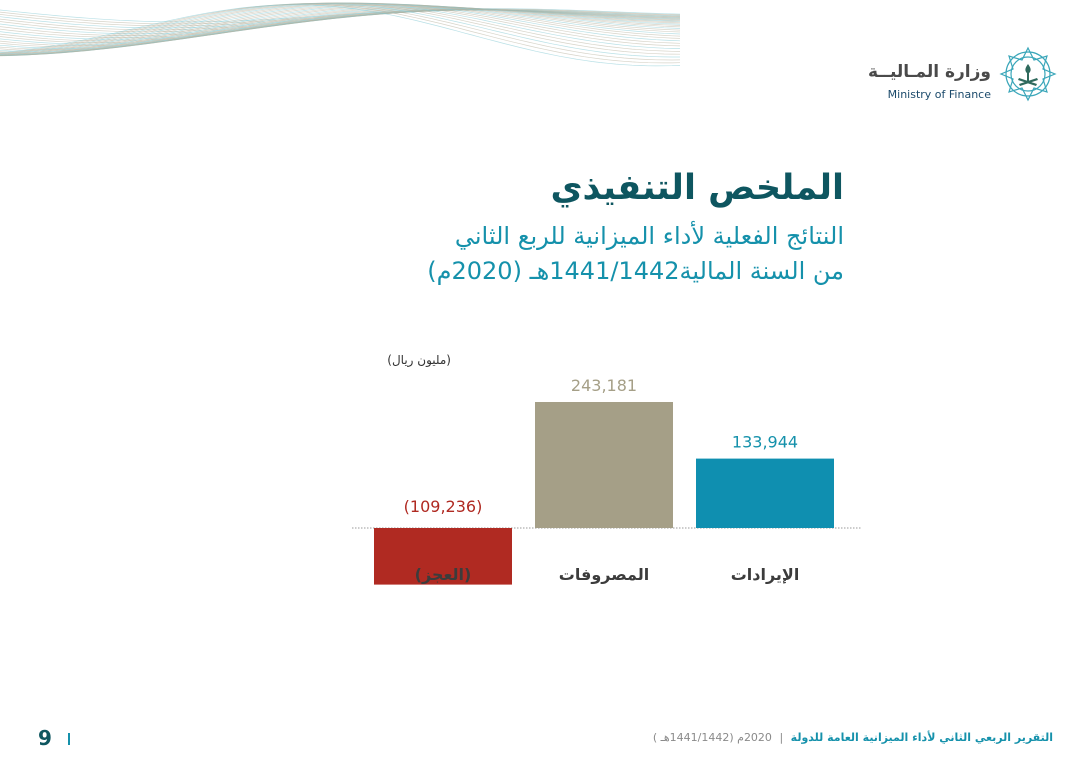  What do you see at coordinates (712, 737) in the screenshot?
I see `footer-date: 2020م (1441/1442هـ )` at bounding box center [712, 737].